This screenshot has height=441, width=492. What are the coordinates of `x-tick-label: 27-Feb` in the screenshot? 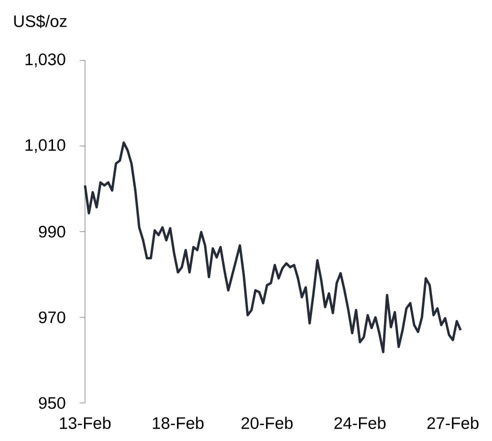 It's located at (453, 422).